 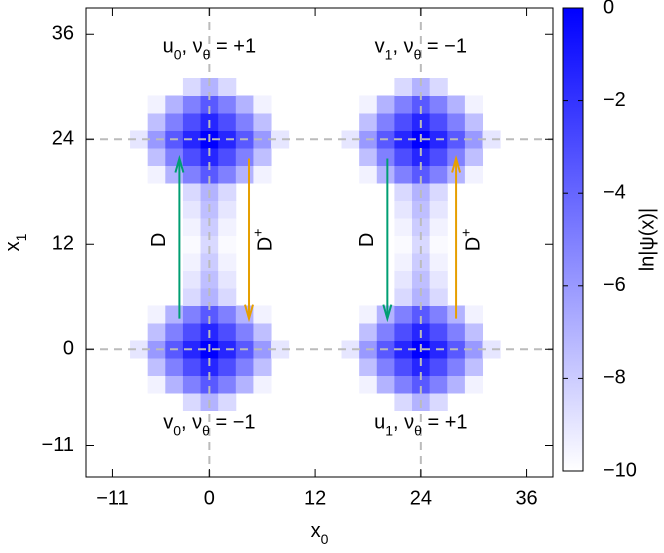 I want to click on colorbar-tick-label: −10, so click(x=620, y=470).